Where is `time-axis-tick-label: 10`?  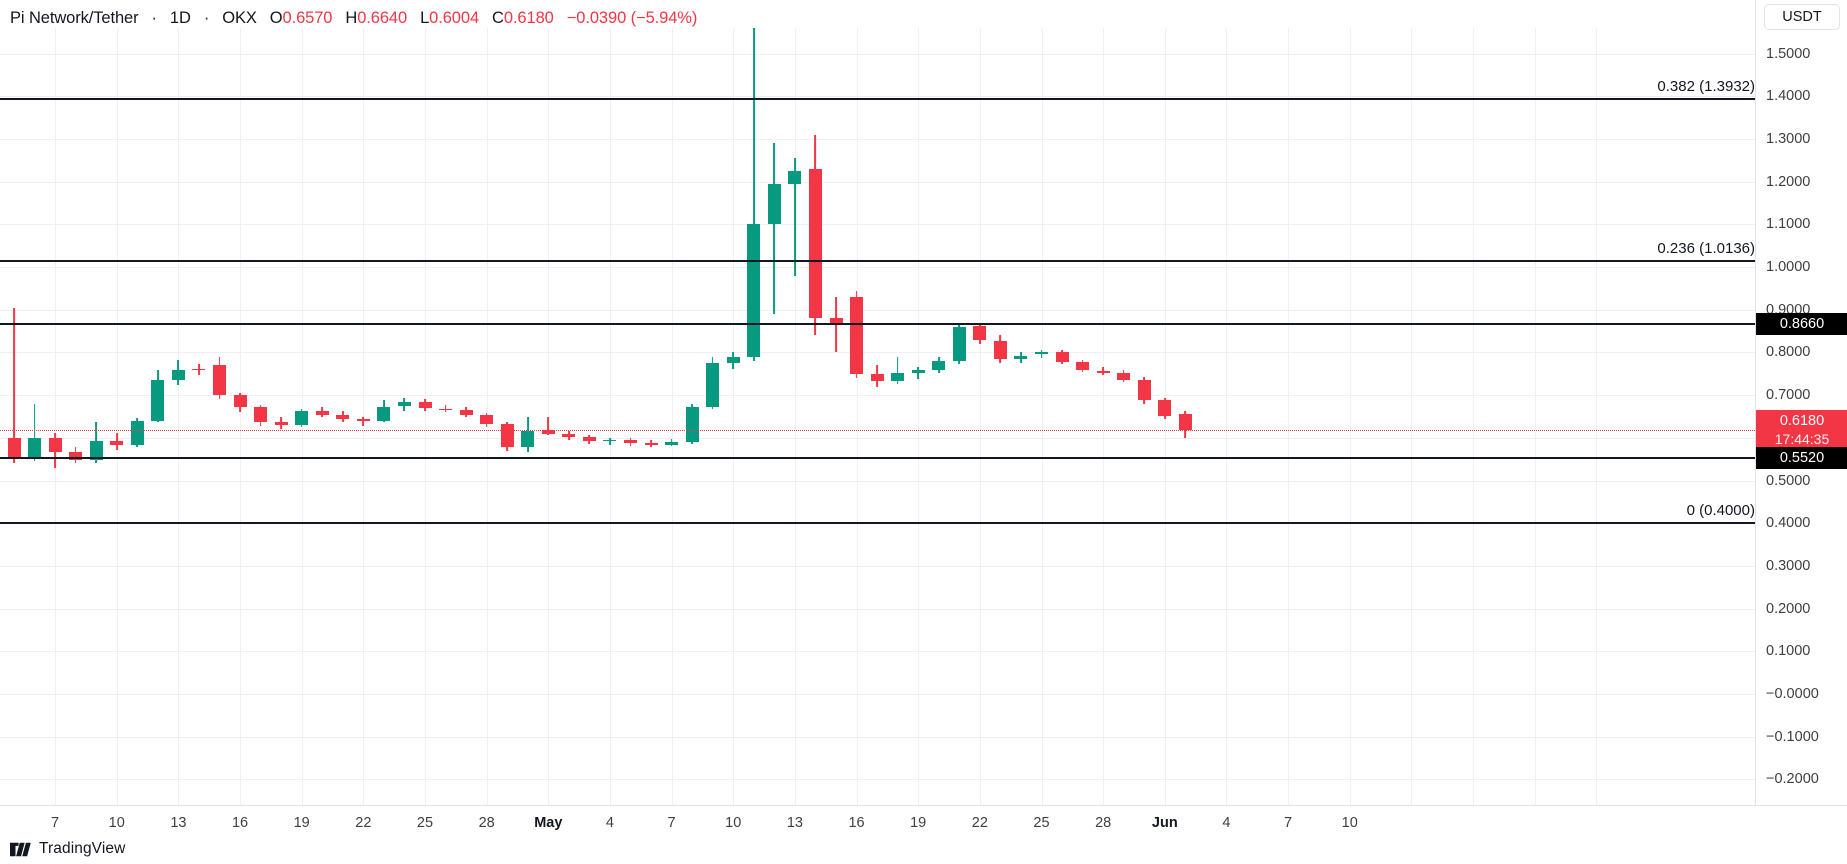 time-axis-tick-label: 10 is located at coordinates (1349, 823).